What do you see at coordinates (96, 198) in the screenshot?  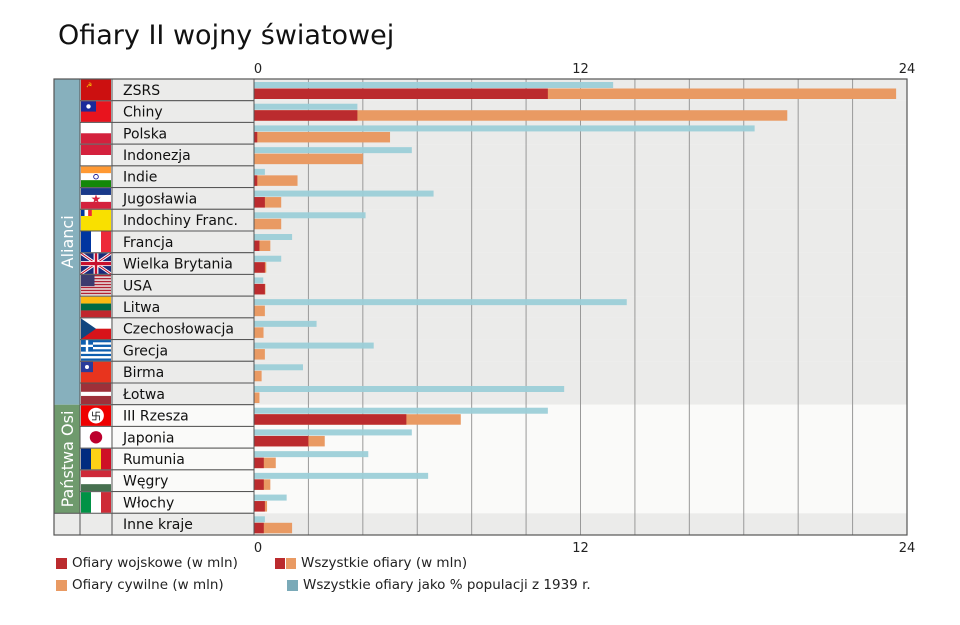 I see `flag-yugoslavia-icon: ★` at bounding box center [96, 198].